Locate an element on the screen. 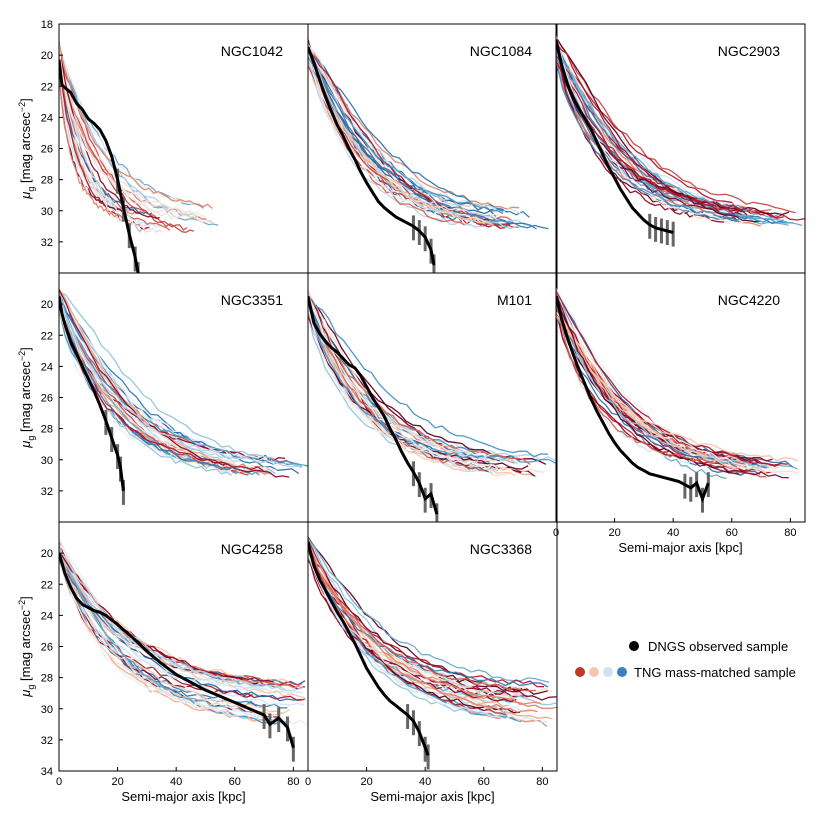 The width and height of the screenshot is (830, 830). panel-title: NGC3368 is located at coordinates (501, 549).